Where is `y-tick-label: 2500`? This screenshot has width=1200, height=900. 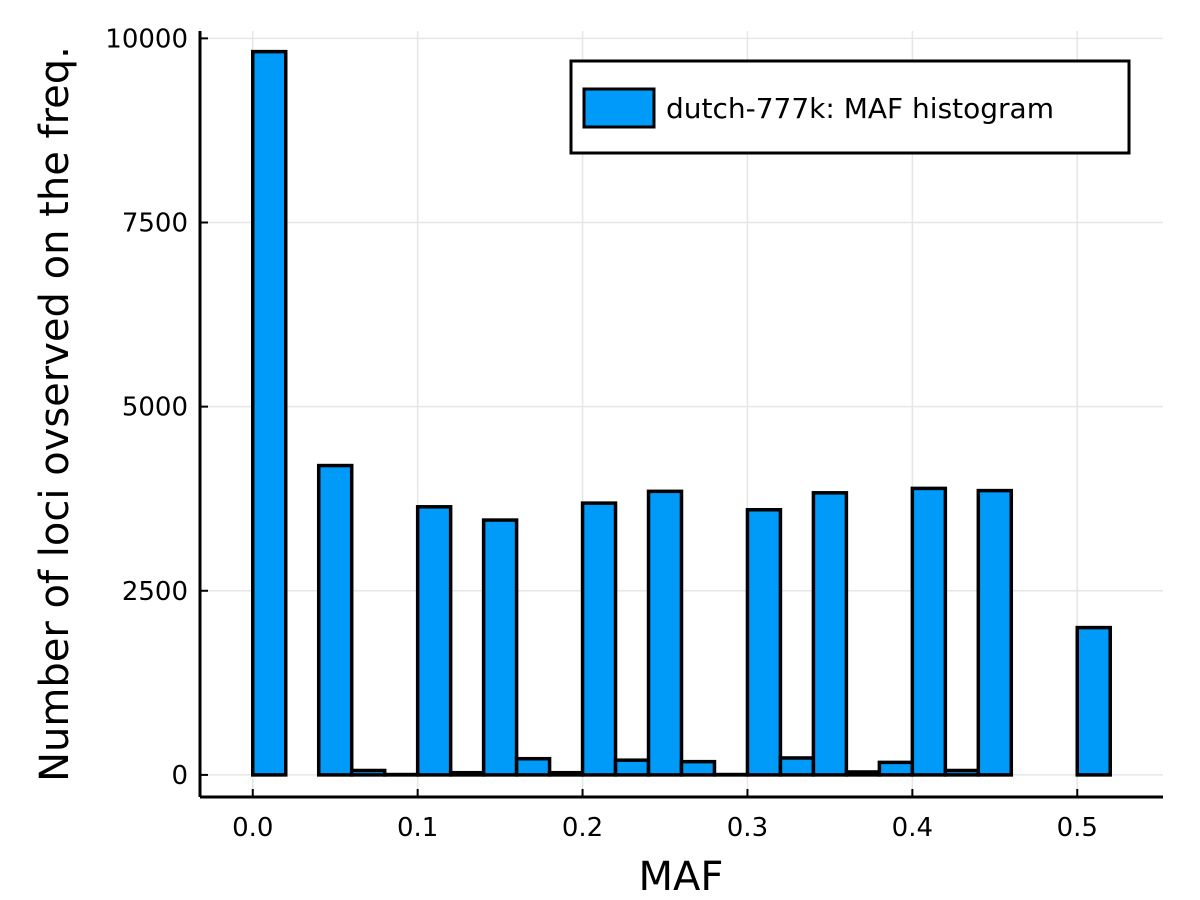
y-tick-label: 2500 is located at coordinates (155, 592).